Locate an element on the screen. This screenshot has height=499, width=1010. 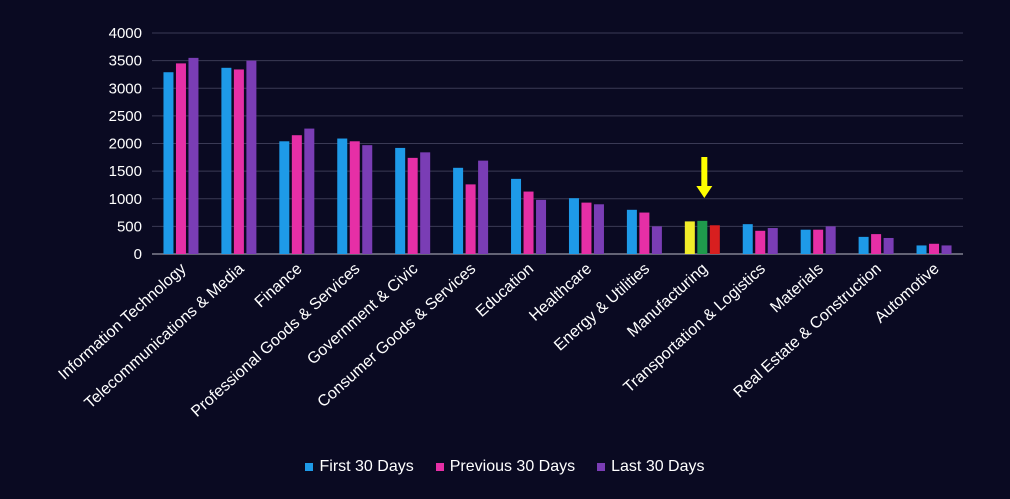
y-tick-label: 3000 is located at coordinates (125, 88).